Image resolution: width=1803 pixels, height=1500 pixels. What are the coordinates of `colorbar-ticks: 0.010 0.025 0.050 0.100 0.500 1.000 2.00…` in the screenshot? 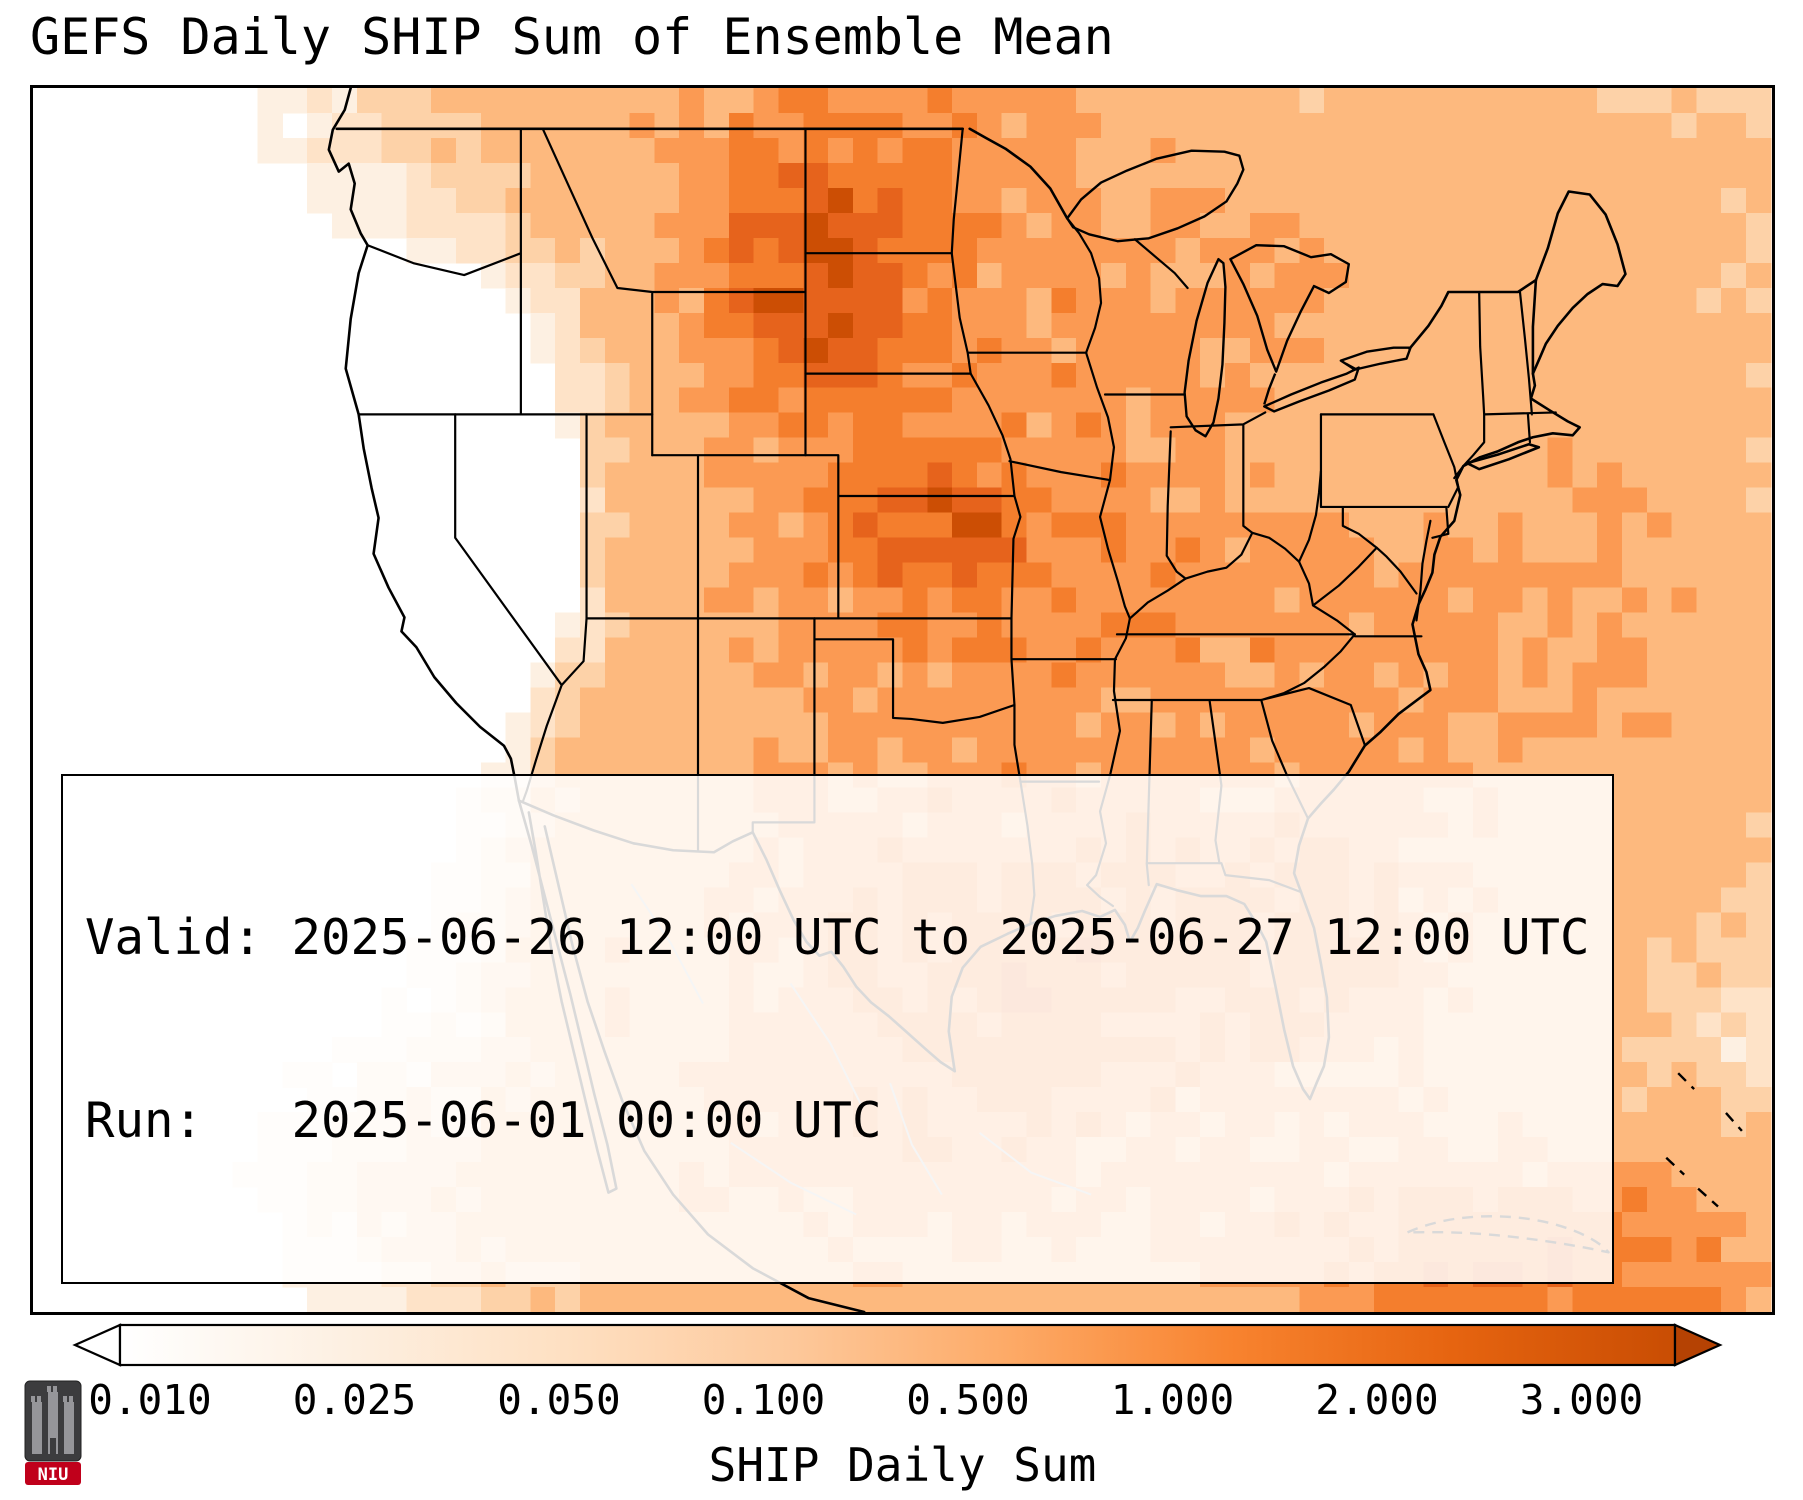 It's located at (896, 1400).